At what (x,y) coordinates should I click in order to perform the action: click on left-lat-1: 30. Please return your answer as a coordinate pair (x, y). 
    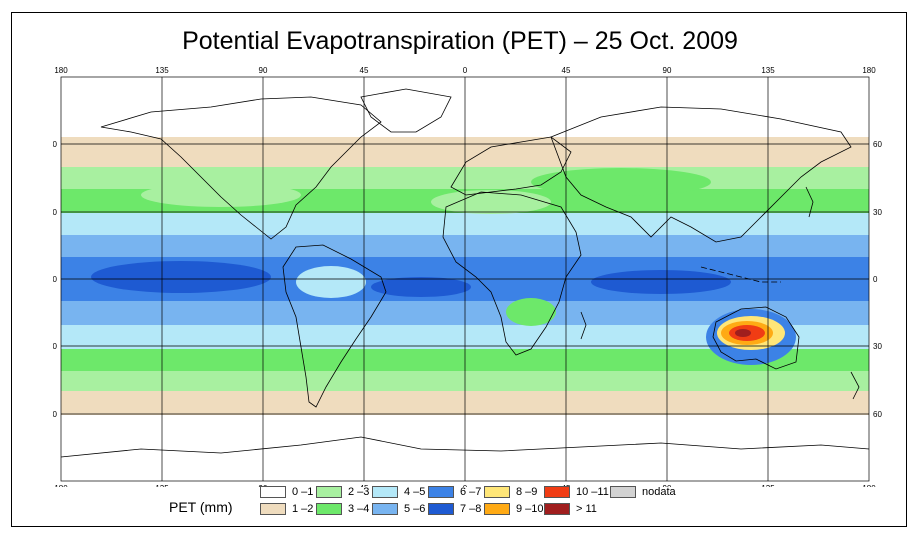
    Looking at the image, I should click on (55, 212).